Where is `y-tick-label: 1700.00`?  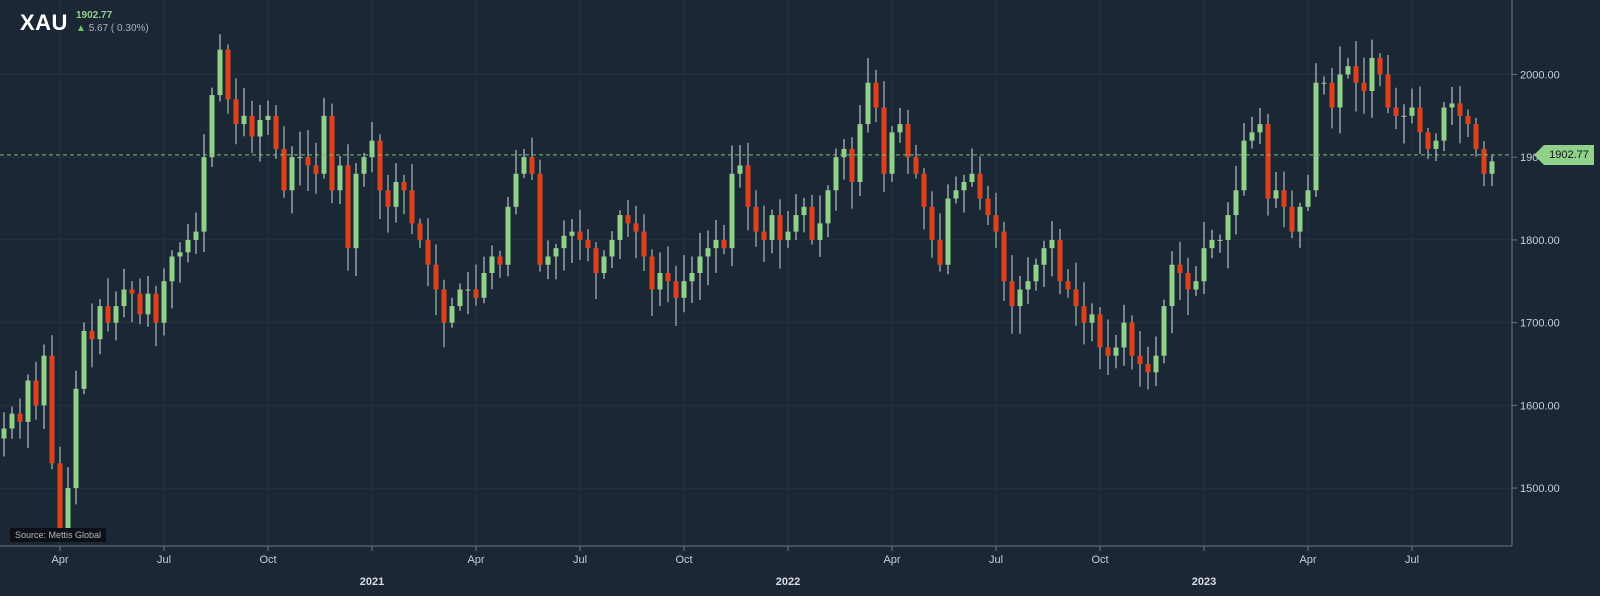
y-tick-label: 1700.00 is located at coordinates (1540, 324).